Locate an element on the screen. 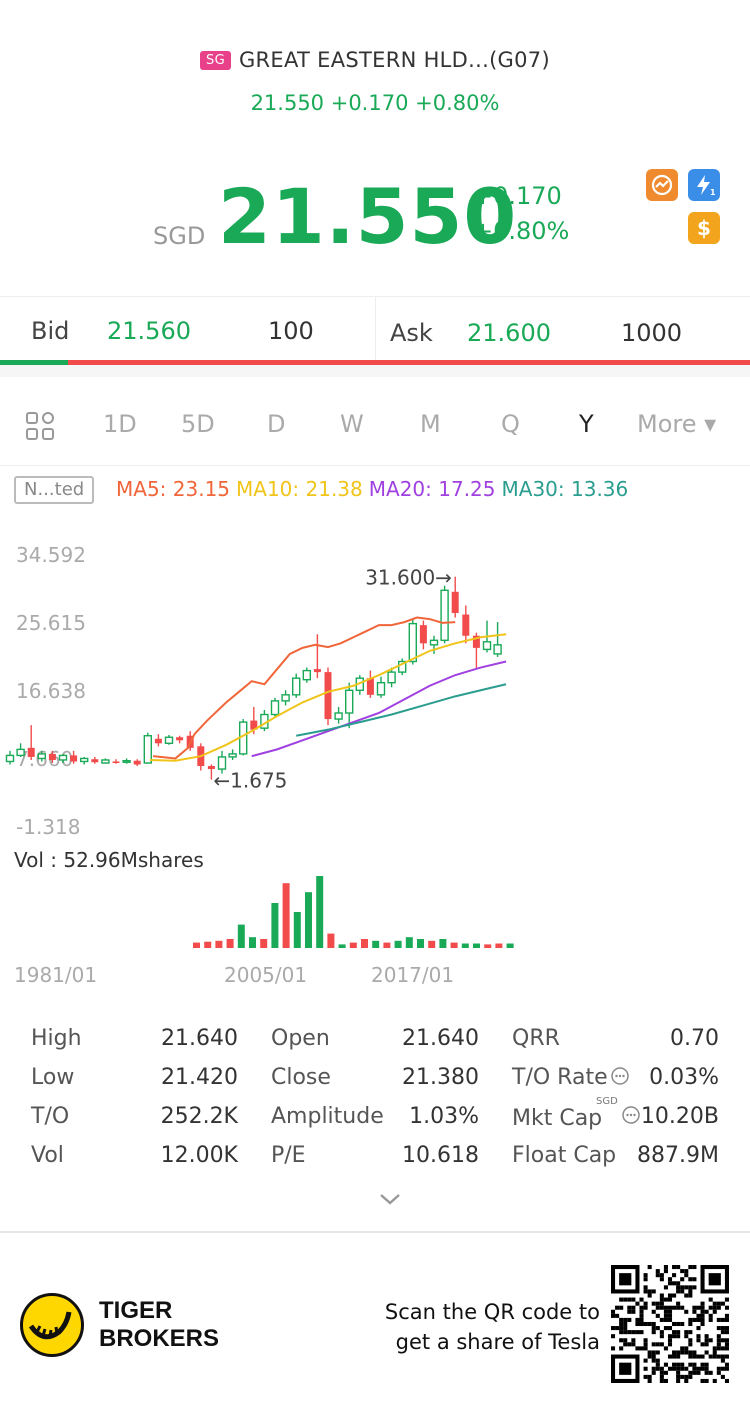  adjust-mode-button: N...ted is located at coordinates (54, 490).